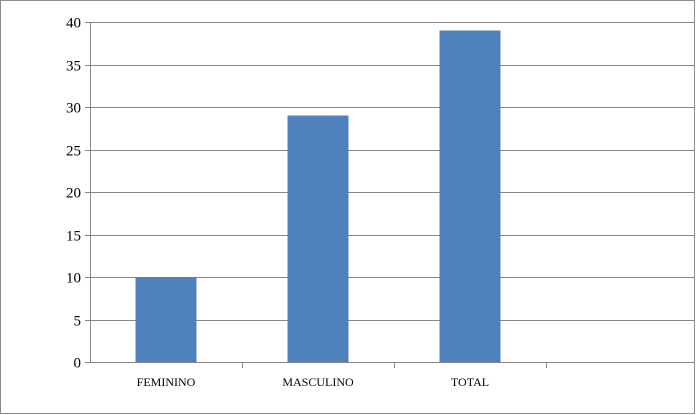  I want to click on x-tick-label-total: TOTAL, so click(470, 382).